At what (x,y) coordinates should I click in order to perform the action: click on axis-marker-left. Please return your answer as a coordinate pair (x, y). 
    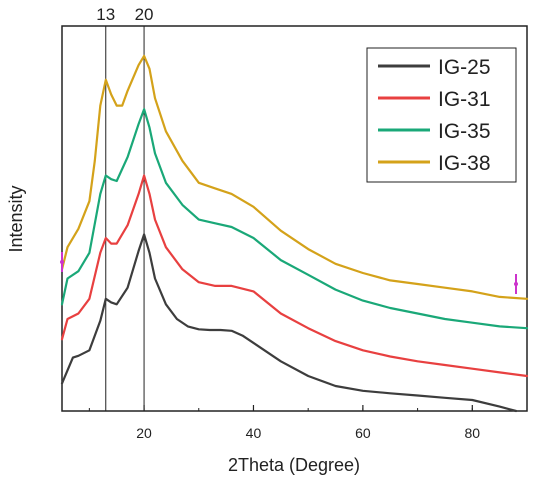
    Looking at the image, I should click on (62, 262).